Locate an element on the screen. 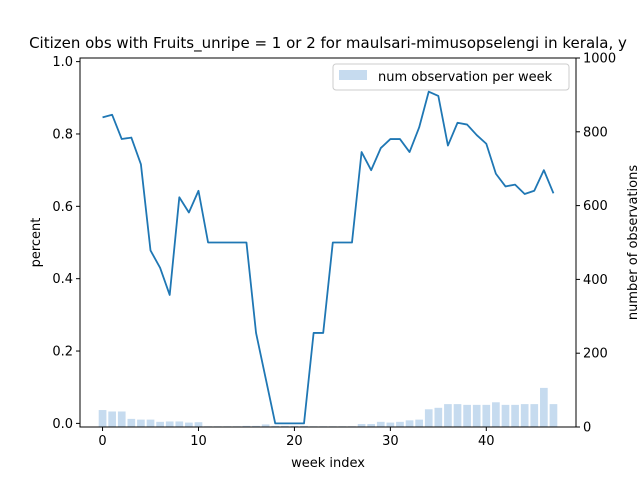 The height and width of the screenshot is (480, 640). x-tick-label: 20 is located at coordinates (294, 441).